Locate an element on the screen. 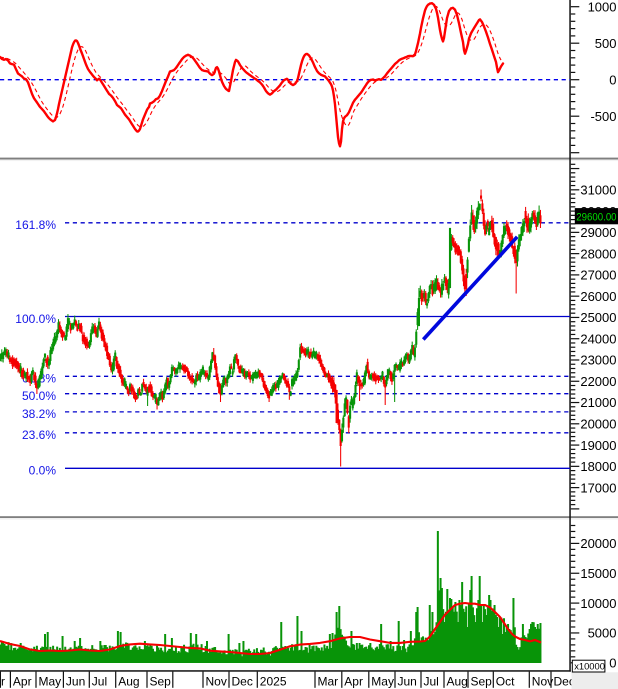  svg-text: 500 is located at coordinates (606, 43).